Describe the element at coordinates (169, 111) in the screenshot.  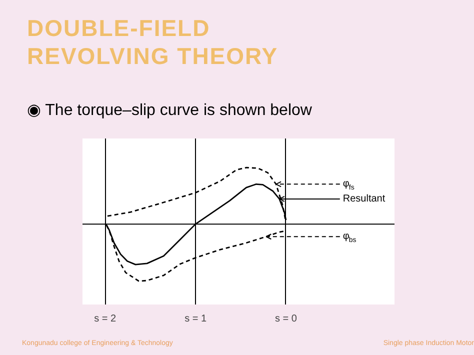
I see `text: ◉ The torque–slip curve is shown below` at that location.